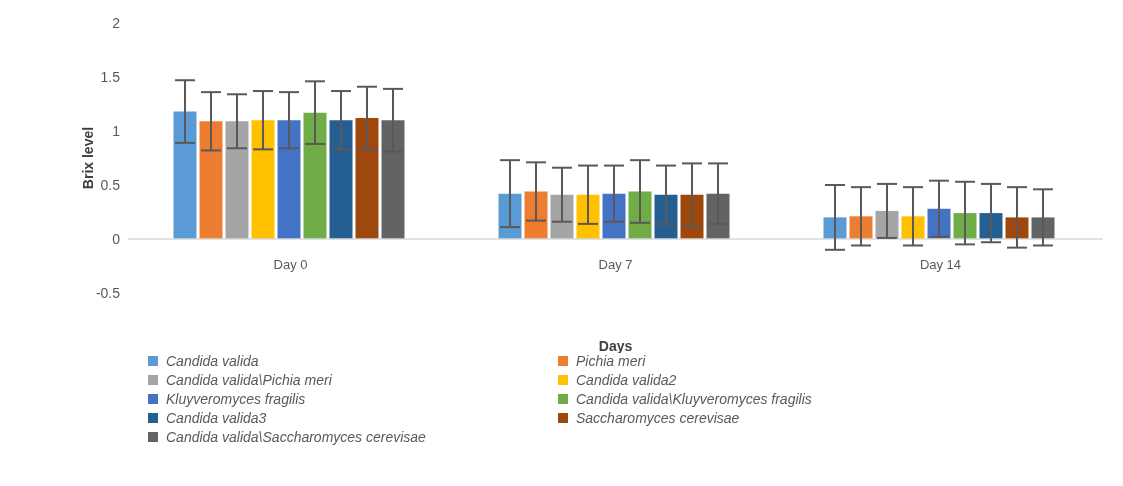  Describe the element at coordinates (116, 238) in the screenshot. I see `y-tick-label: 0` at that location.